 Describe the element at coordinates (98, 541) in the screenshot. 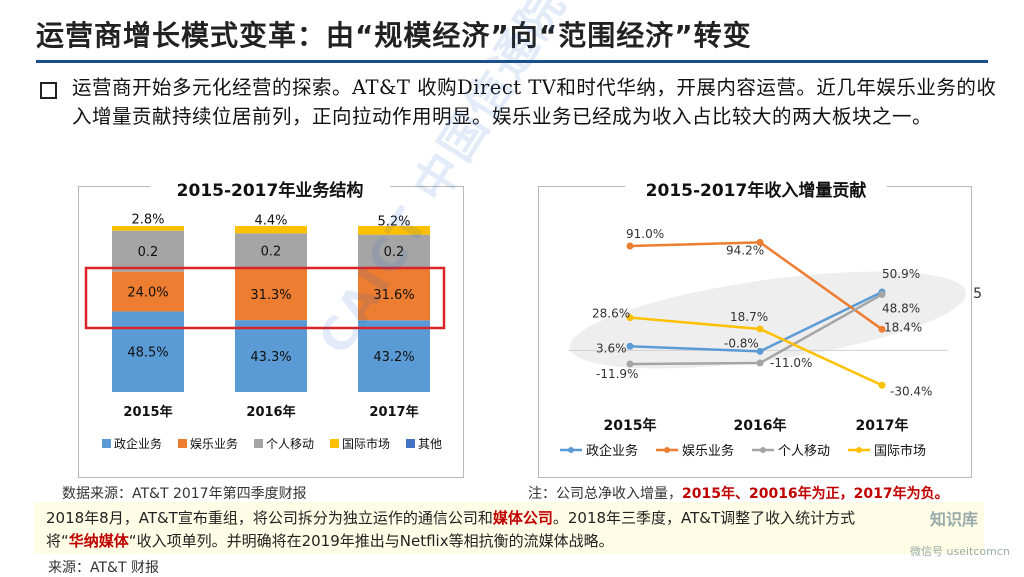

I see `note-line-2-red: 华纳媒体` at that location.